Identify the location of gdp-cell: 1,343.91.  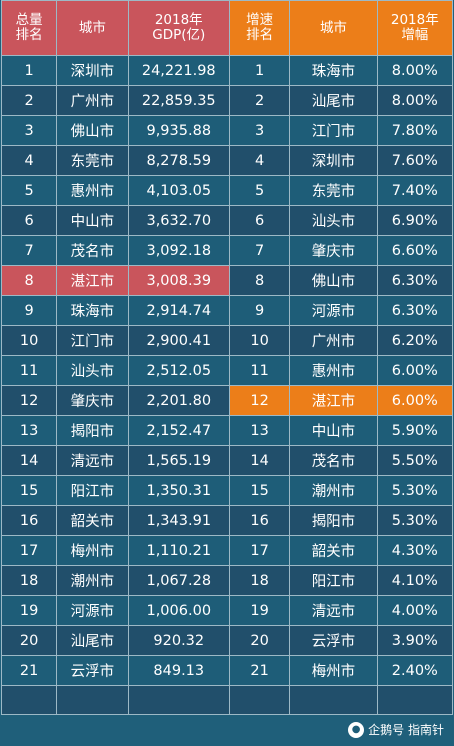
(178, 520).